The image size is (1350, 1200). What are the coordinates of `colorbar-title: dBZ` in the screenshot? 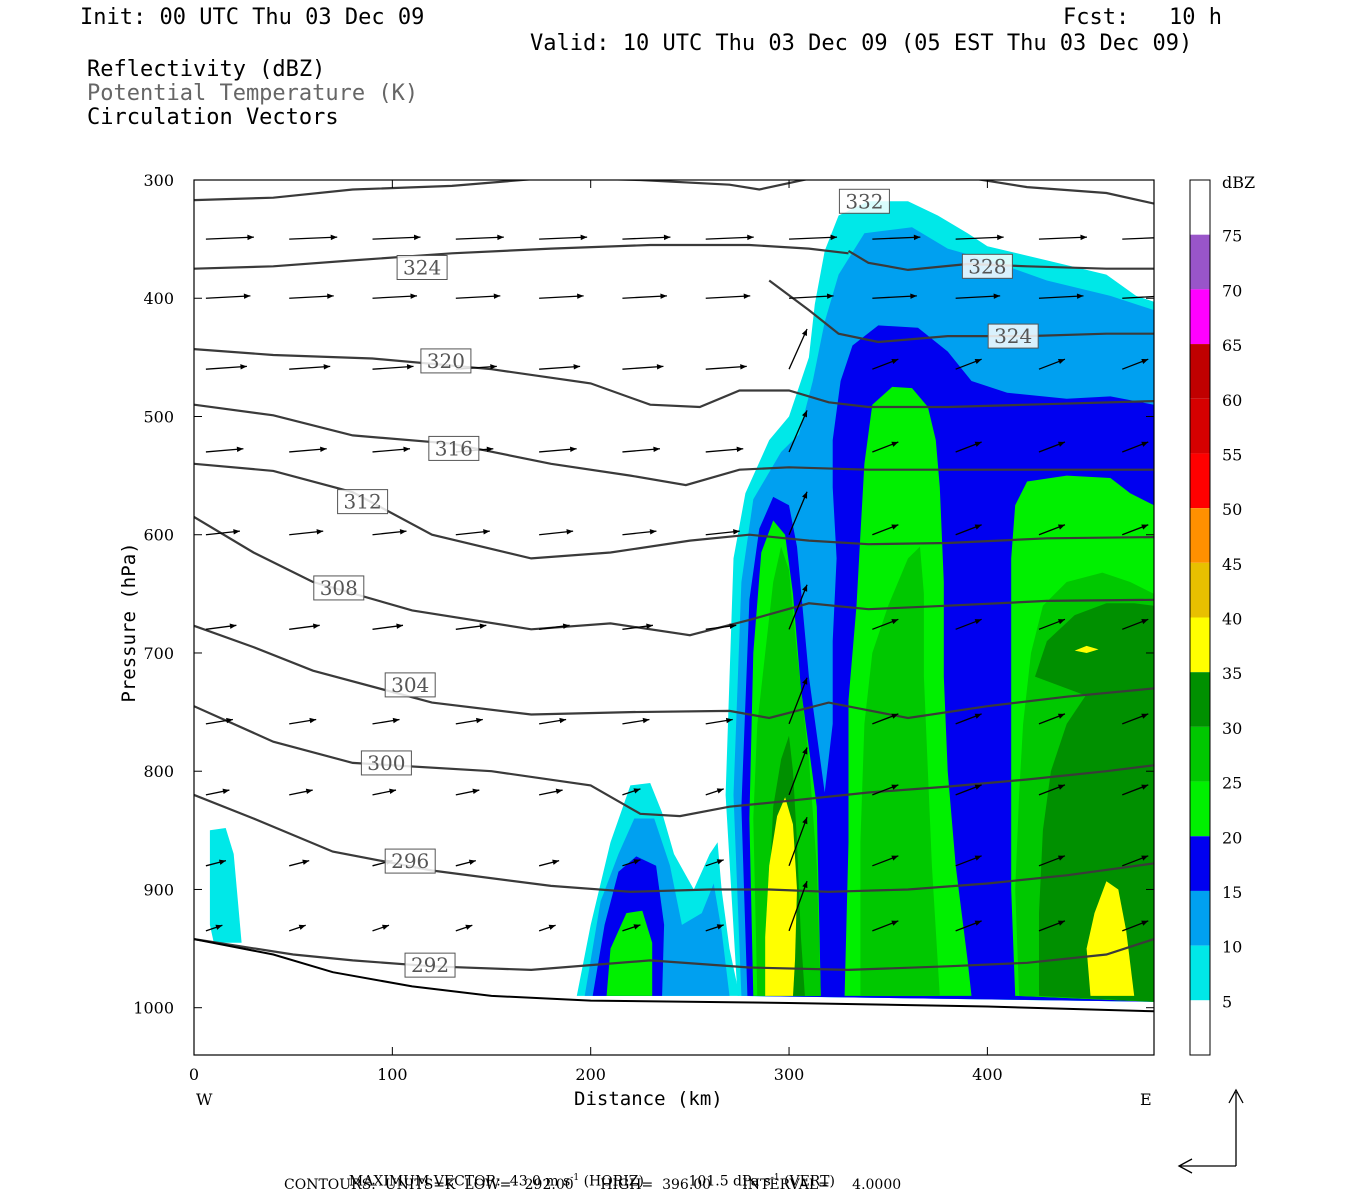 It's located at (1238, 182).